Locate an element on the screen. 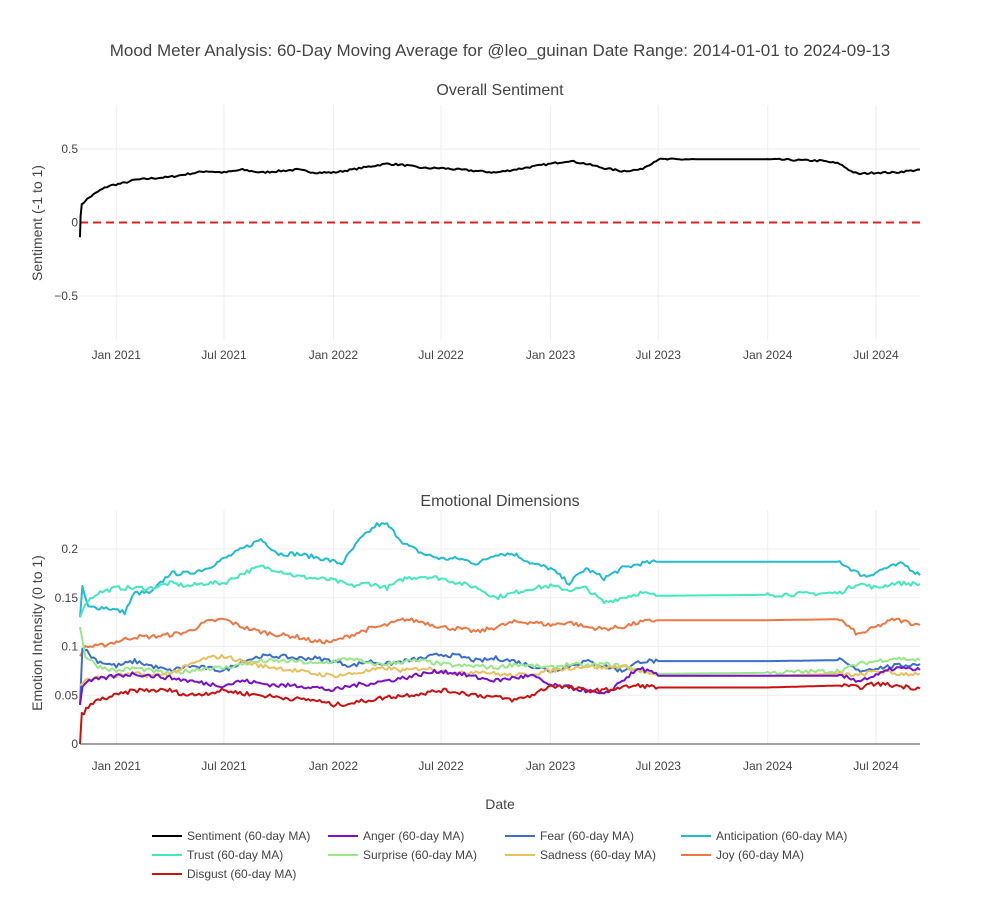  legend-item-surprise: Surprise (60-day MA) is located at coordinates (402, 855).